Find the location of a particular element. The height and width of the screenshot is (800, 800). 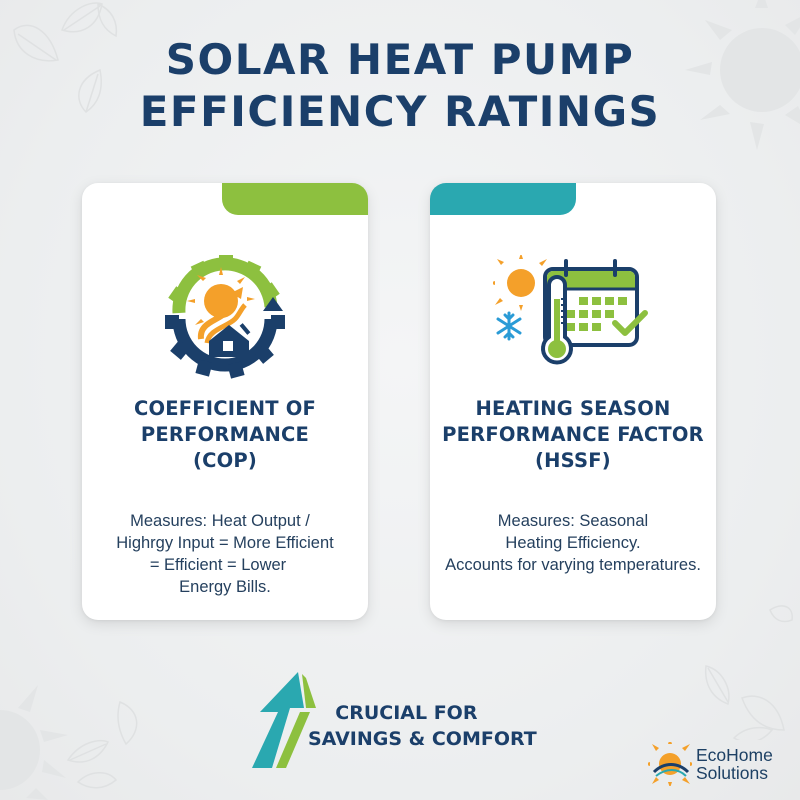

brand-name: EcoHome Solutions is located at coordinates (734, 764).